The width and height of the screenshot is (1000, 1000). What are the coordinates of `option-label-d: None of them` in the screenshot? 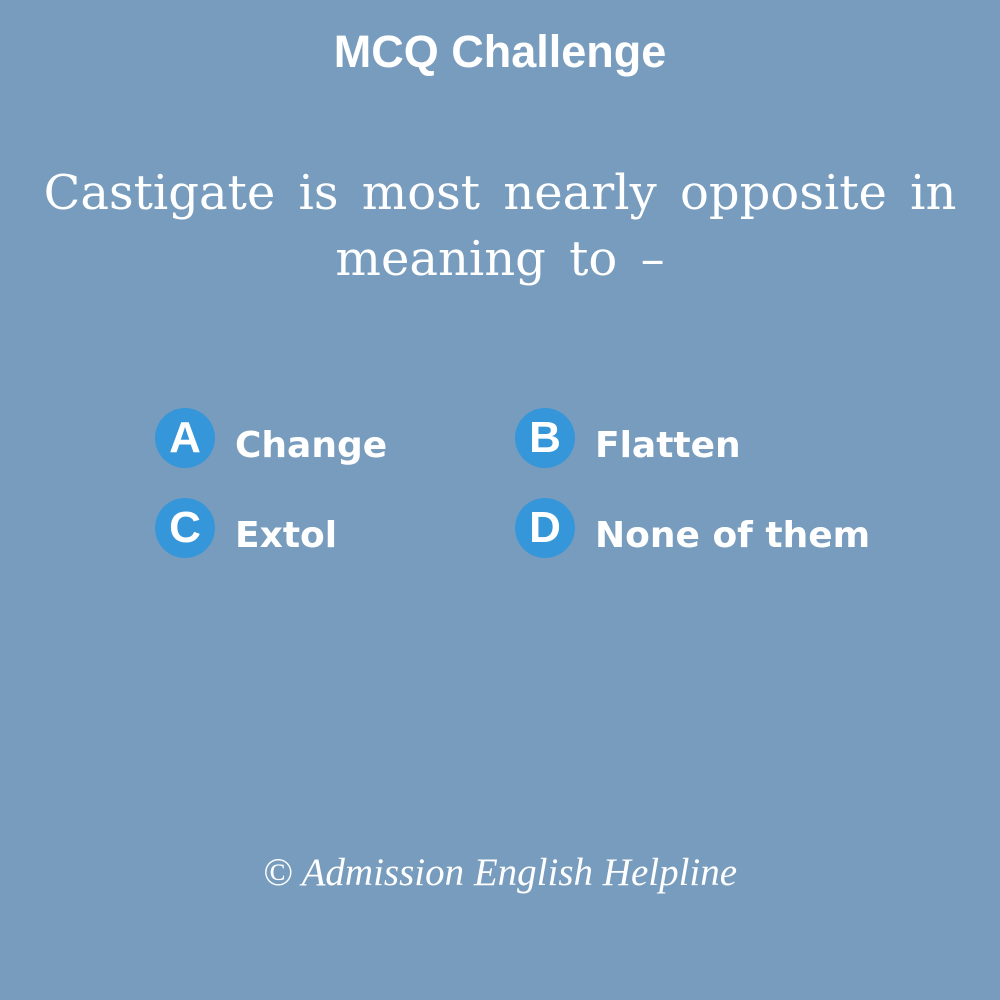 It's located at (733, 535).